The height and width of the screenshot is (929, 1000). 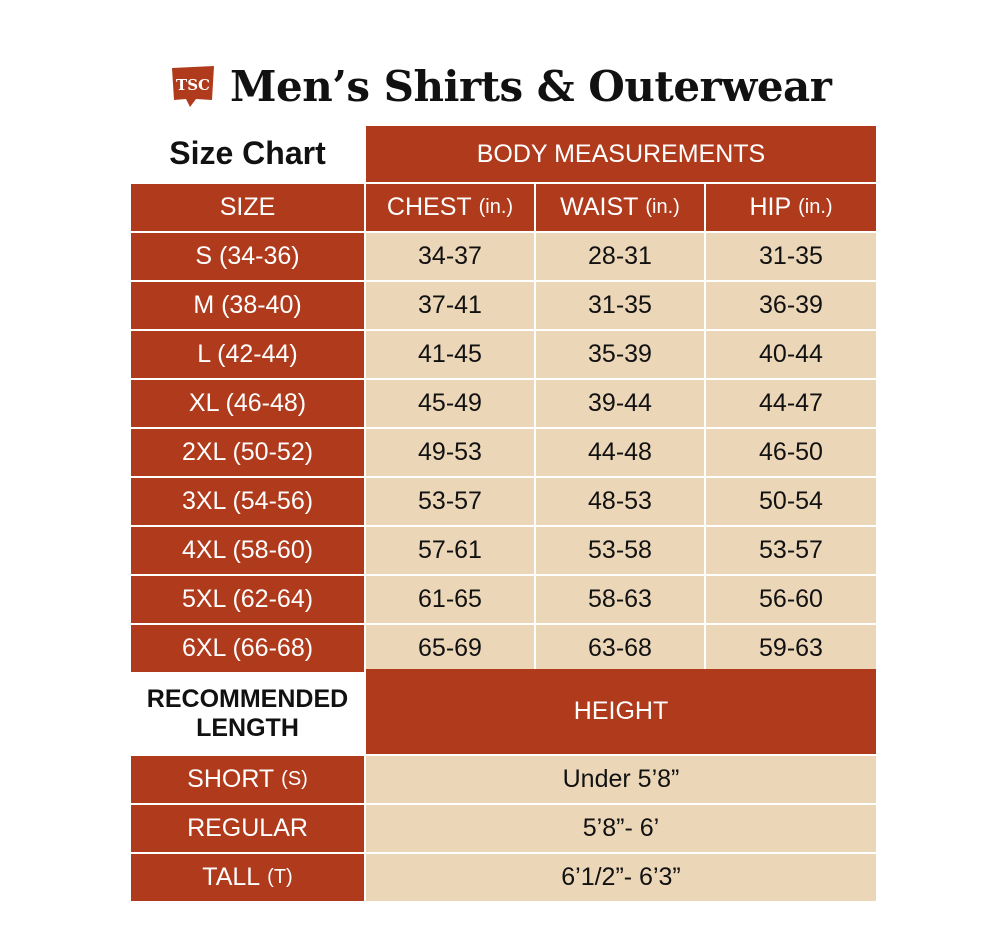 I want to click on size-cell: 5XL (62-64), so click(x=247, y=599).